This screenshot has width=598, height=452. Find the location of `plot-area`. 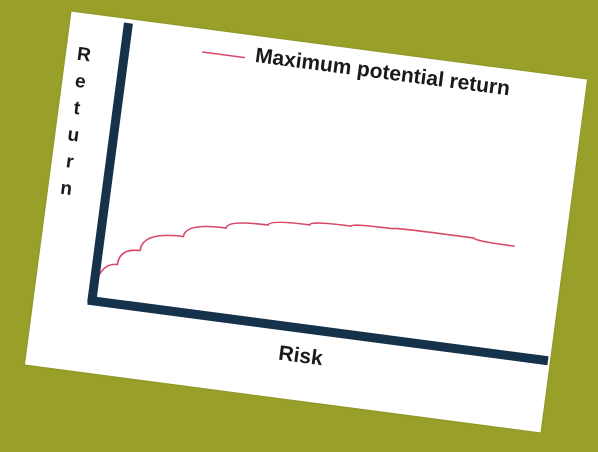

plot-area is located at coordinates (303, 261).